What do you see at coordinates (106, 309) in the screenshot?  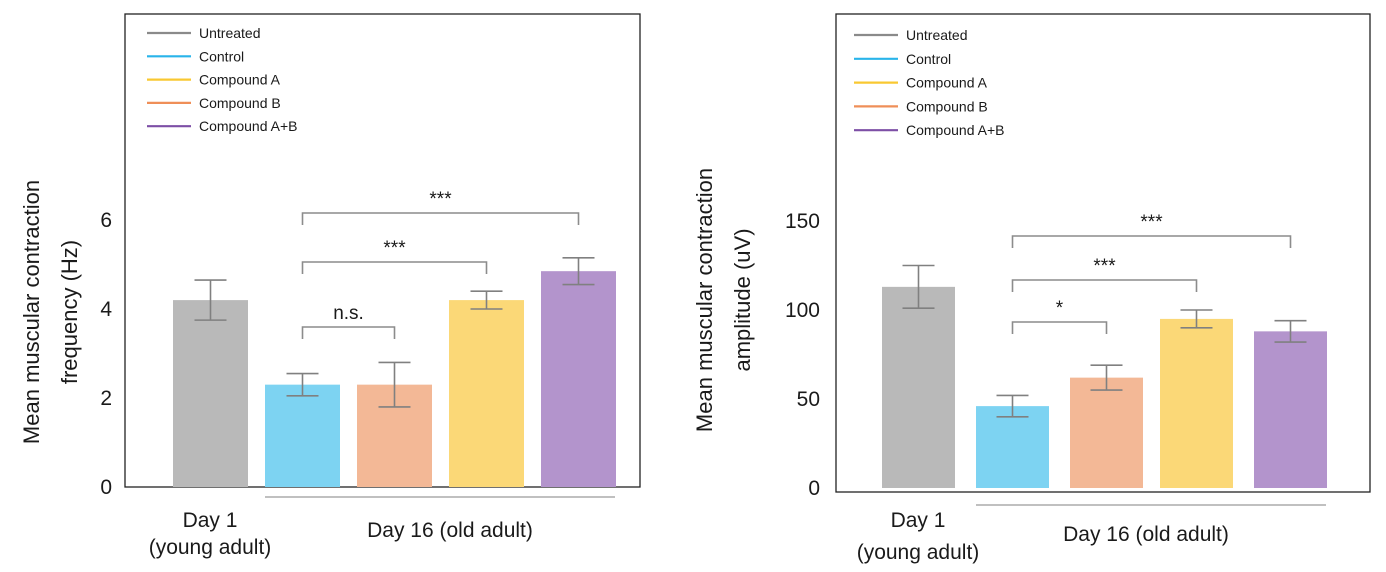 I see `y-tick-label: 4` at bounding box center [106, 309].